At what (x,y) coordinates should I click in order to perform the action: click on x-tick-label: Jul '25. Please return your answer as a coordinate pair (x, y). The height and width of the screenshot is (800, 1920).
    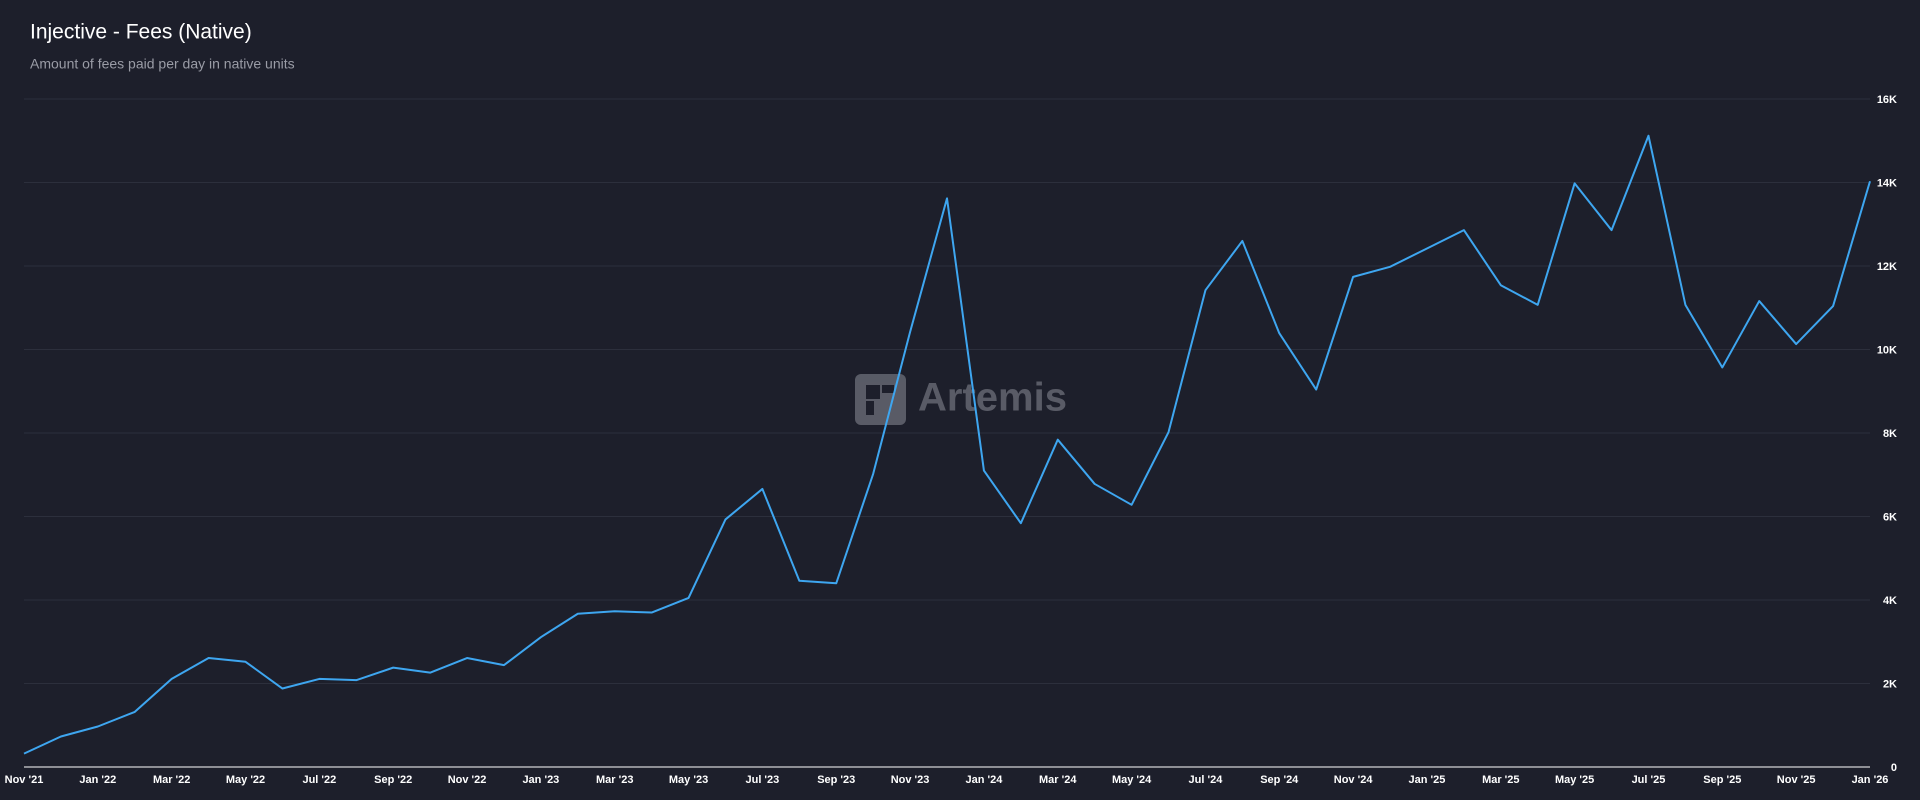
    Looking at the image, I should click on (1649, 780).